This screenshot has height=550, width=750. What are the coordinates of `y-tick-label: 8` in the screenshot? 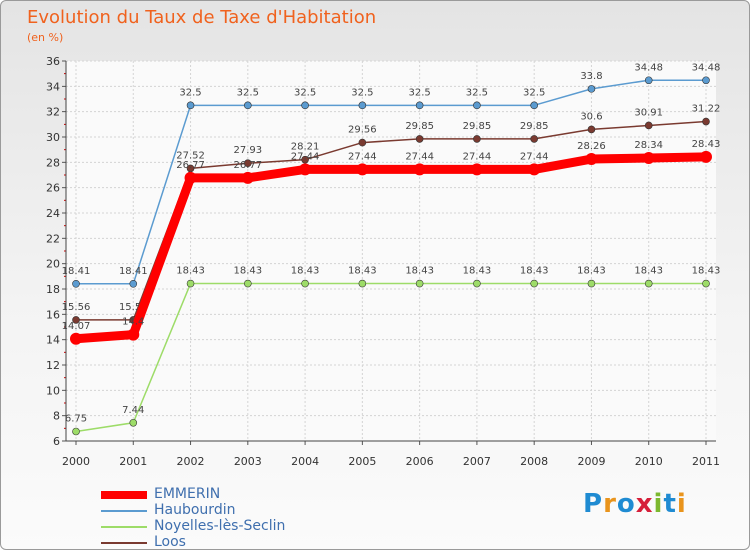 It's located at (56, 416).